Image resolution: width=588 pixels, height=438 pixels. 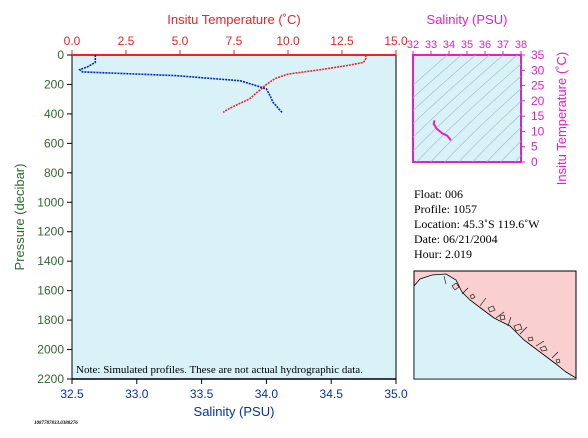 What do you see at coordinates (234, 411) in the screenshot?
I see `salinity-axis-title: Salinity (PSU)` at bounding box center [234, 411].